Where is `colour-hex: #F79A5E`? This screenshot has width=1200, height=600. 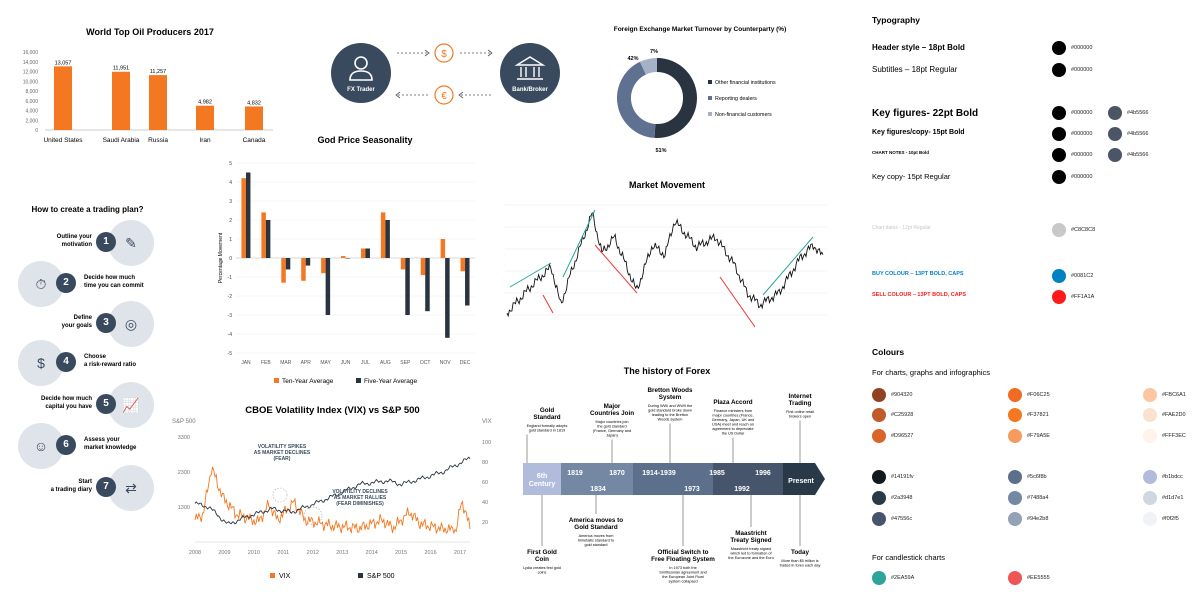
colour-hex: #F79A5E is located at coordinates (1038, 436).